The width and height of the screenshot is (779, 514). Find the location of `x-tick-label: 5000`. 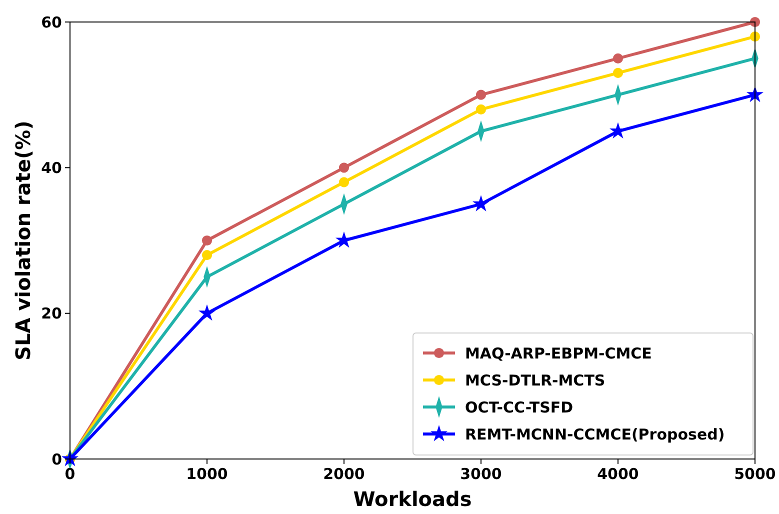

x-tick-label: 5000 is located at coordinates (755, 474).